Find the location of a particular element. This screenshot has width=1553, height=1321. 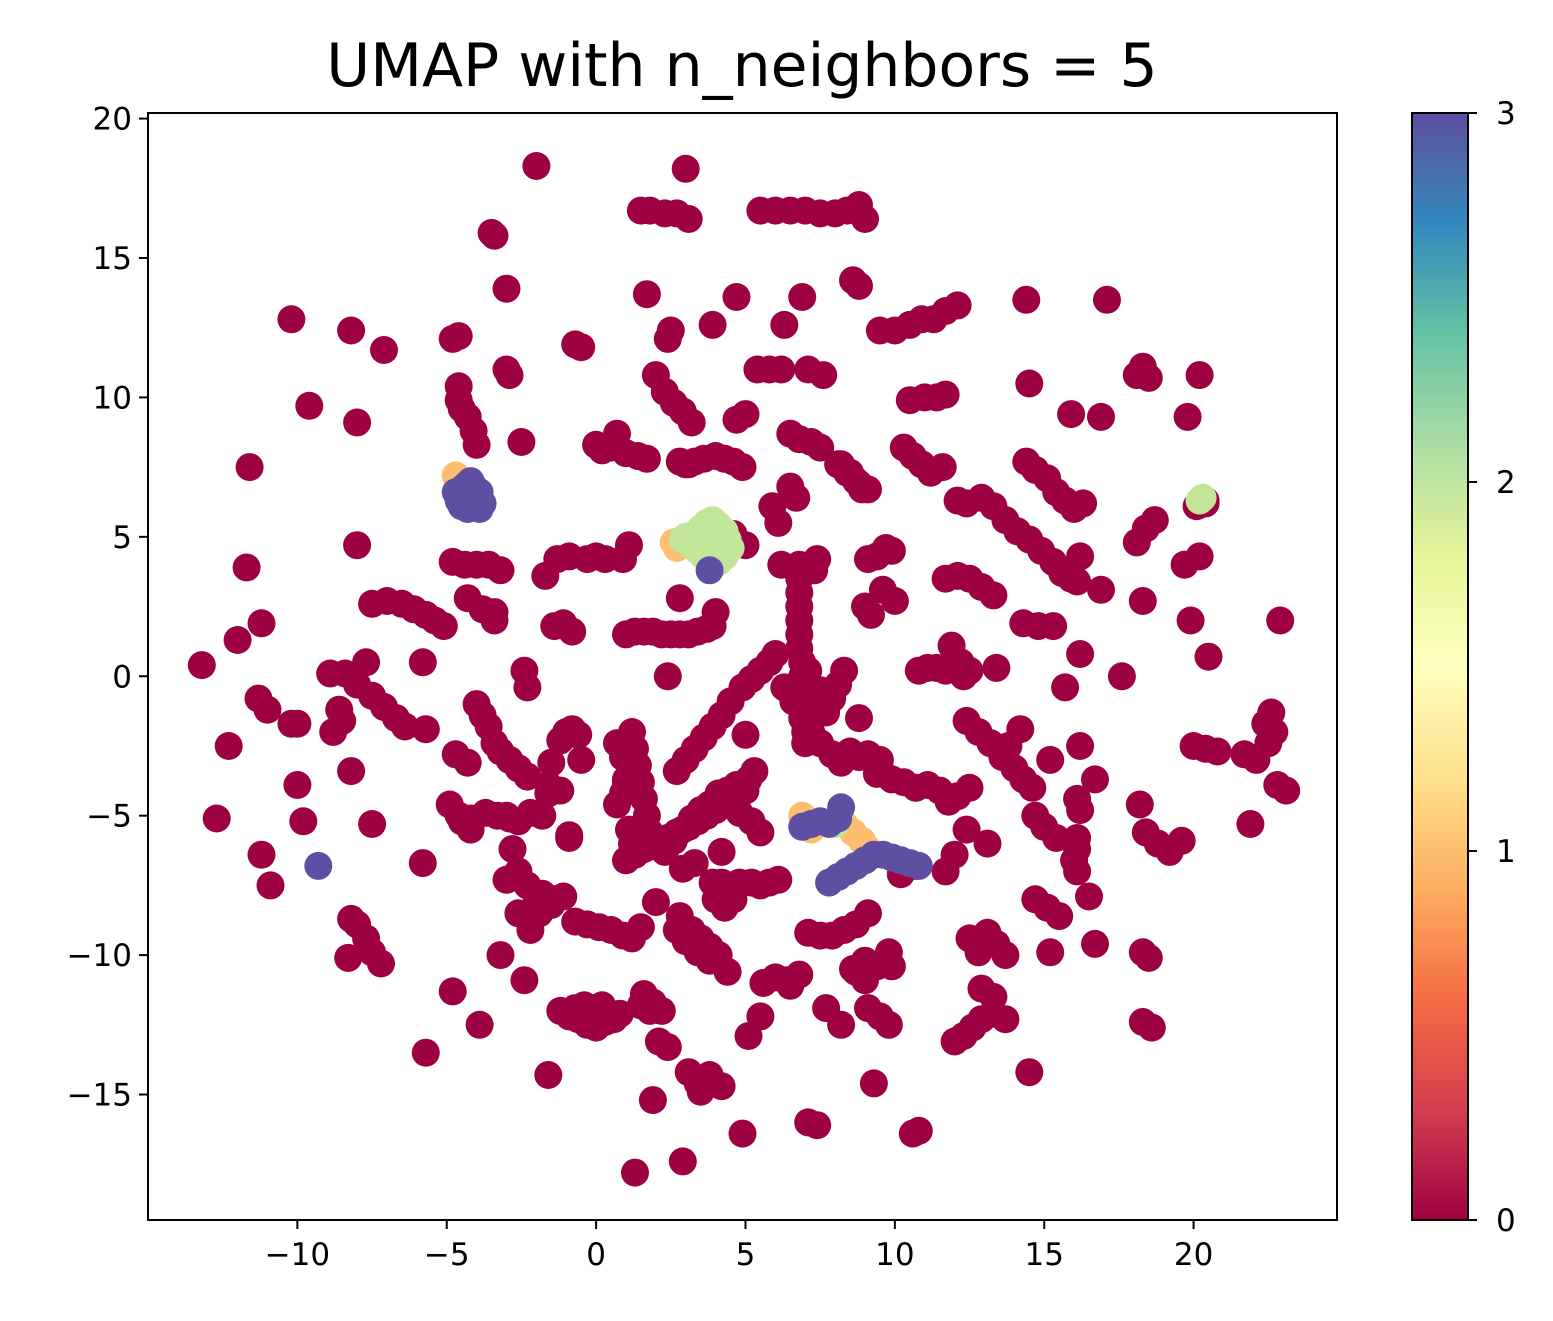

x-tick-label: −5 is located at coordinates (447, 1255).